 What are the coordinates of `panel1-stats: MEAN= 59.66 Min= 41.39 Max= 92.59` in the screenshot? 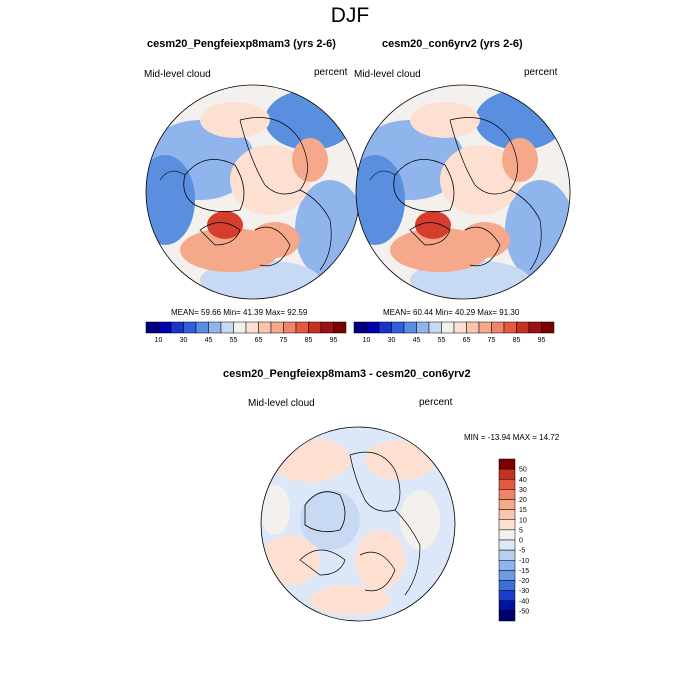 It's located at (239, 312).